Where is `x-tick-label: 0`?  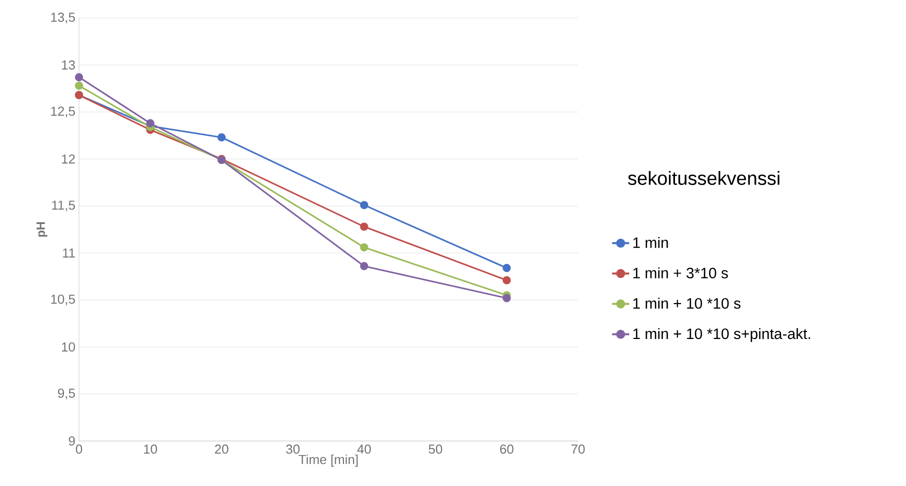
x-tick-label: 0 is located at coordinates (79, 449).